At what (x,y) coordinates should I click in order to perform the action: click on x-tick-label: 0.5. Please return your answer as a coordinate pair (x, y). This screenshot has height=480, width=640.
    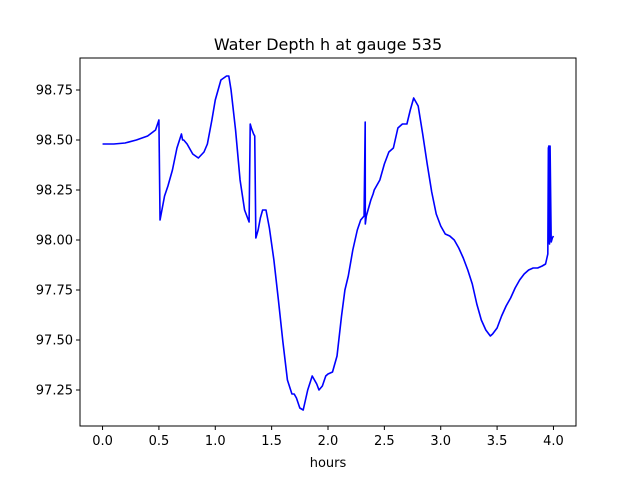
    Looking at the image, I should click on (159, 441).